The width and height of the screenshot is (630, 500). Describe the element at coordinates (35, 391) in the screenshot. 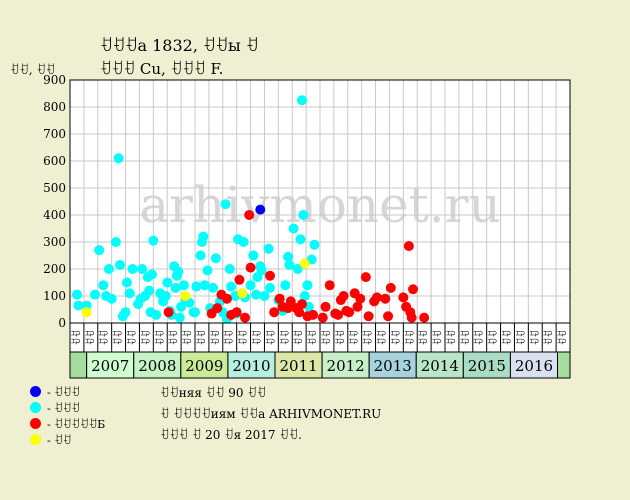

I see `legend-swatch-blue` at that location.